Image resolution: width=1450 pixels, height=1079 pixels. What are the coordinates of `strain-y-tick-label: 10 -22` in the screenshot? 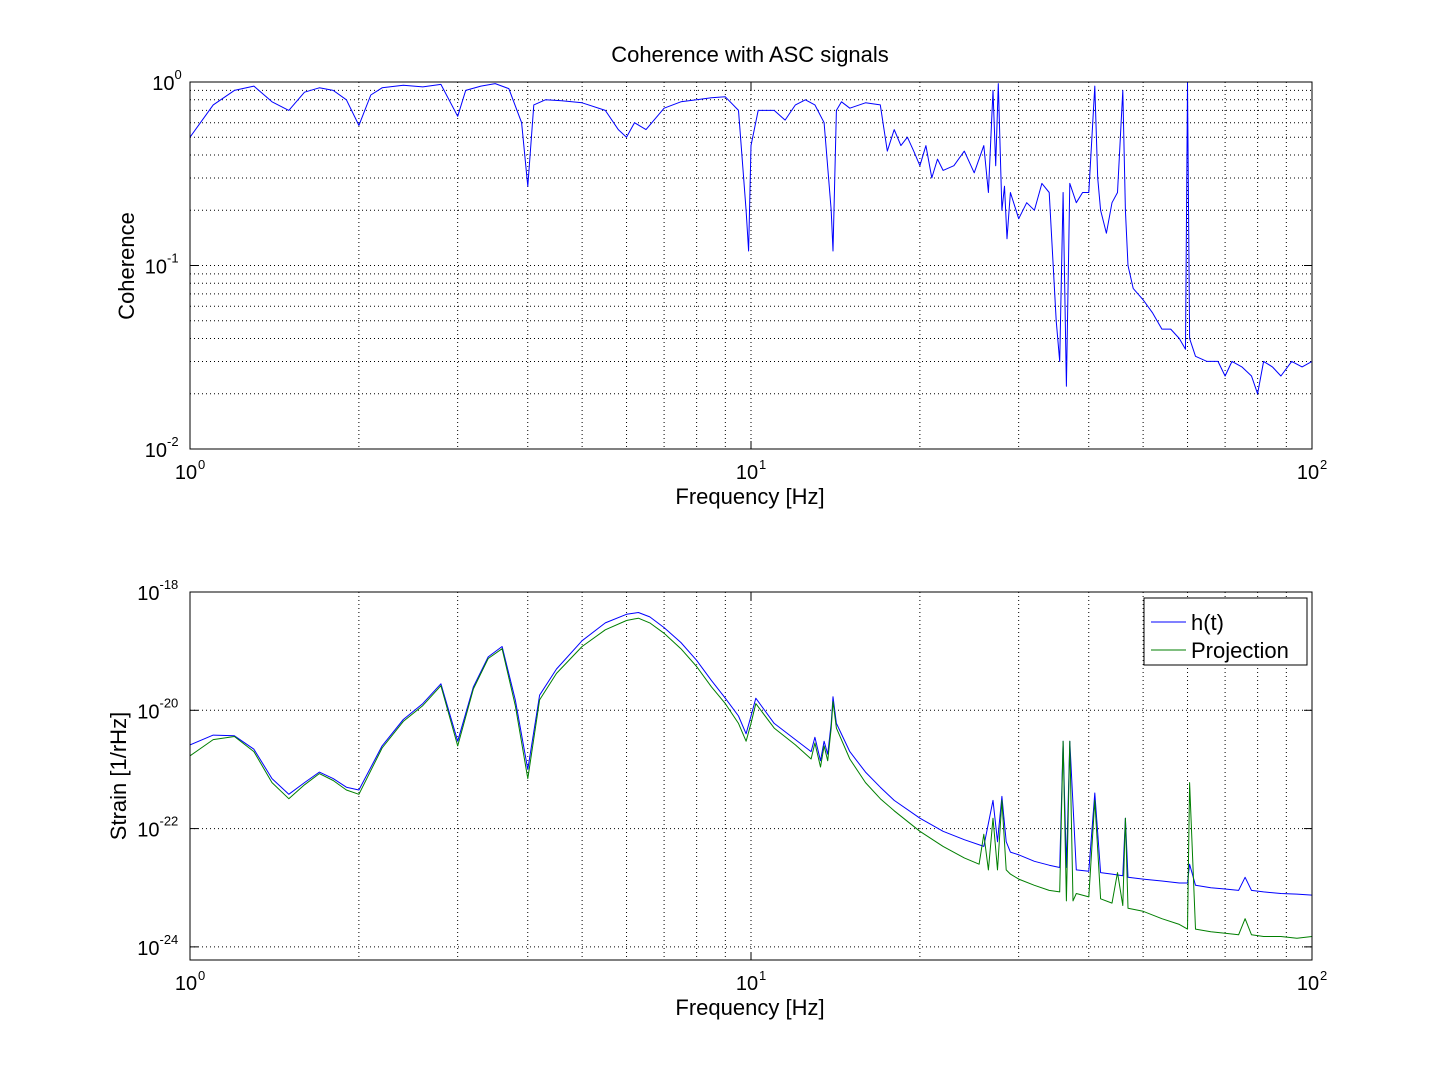 It's located at (157, 828).